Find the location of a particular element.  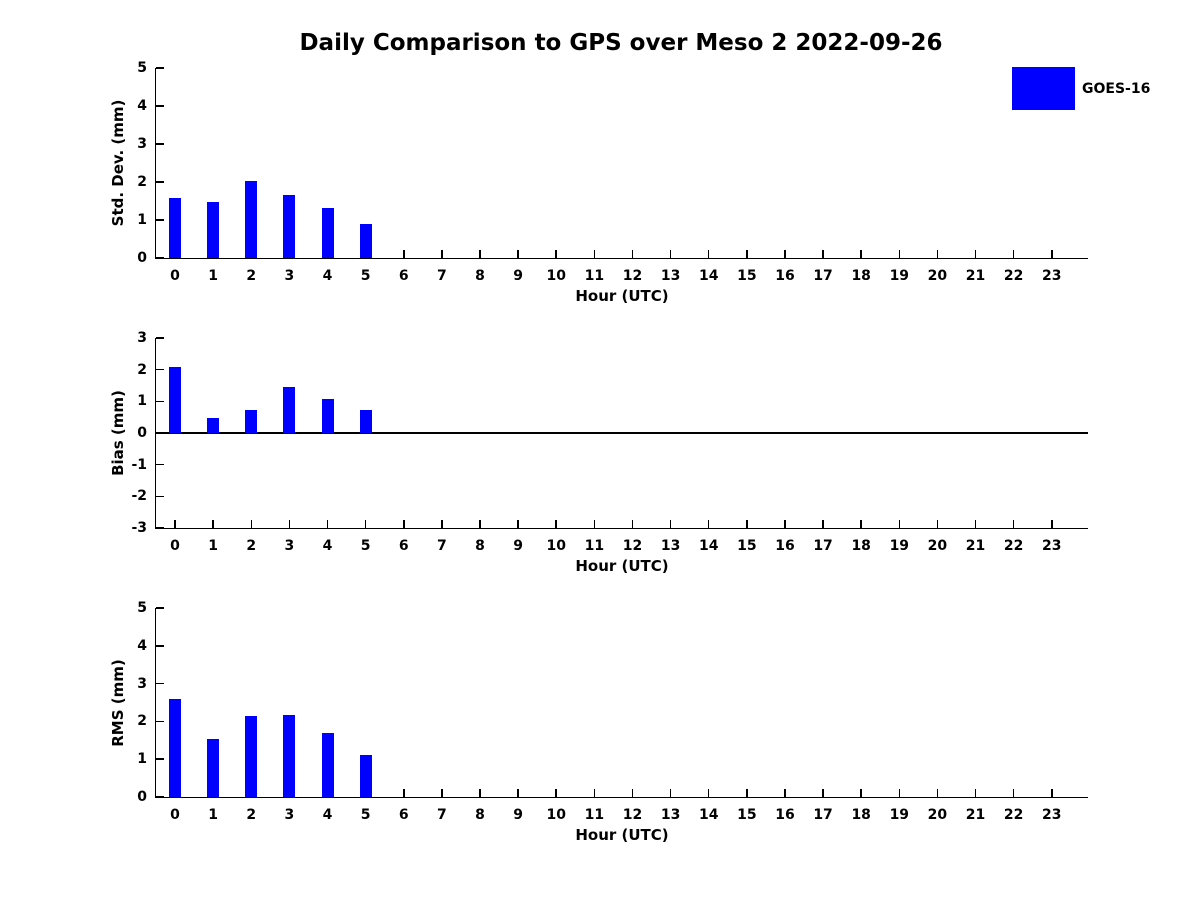

x-tick-label: 19 is located at coordinates (899, 815).